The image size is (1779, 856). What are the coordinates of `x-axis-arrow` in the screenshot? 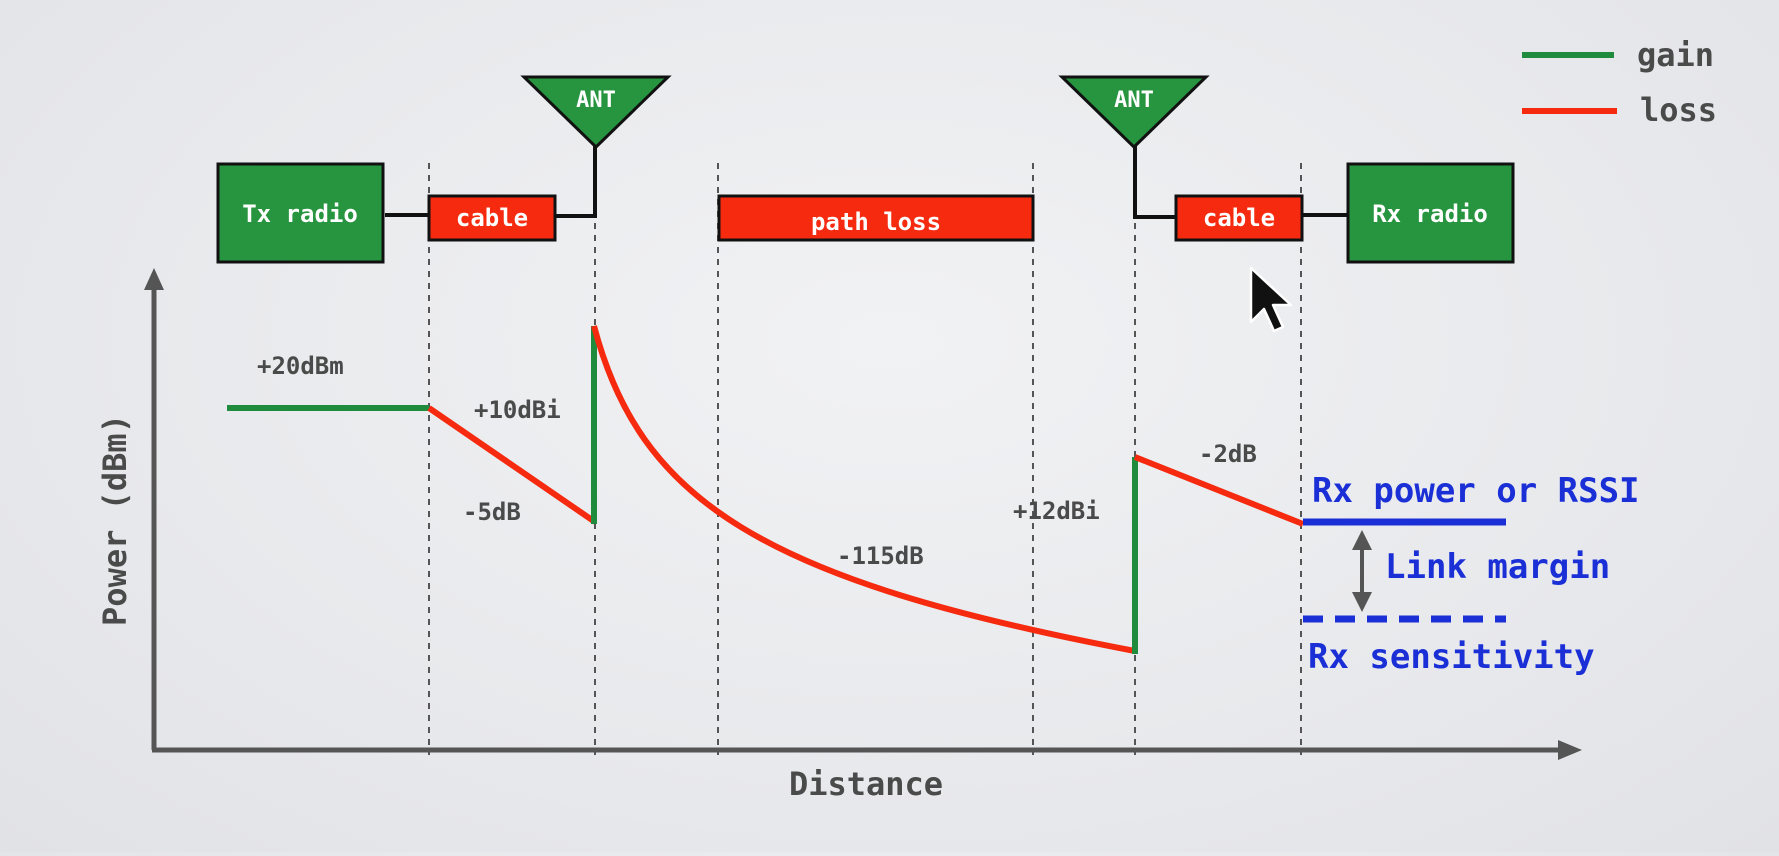 It's located at (1570, 750).